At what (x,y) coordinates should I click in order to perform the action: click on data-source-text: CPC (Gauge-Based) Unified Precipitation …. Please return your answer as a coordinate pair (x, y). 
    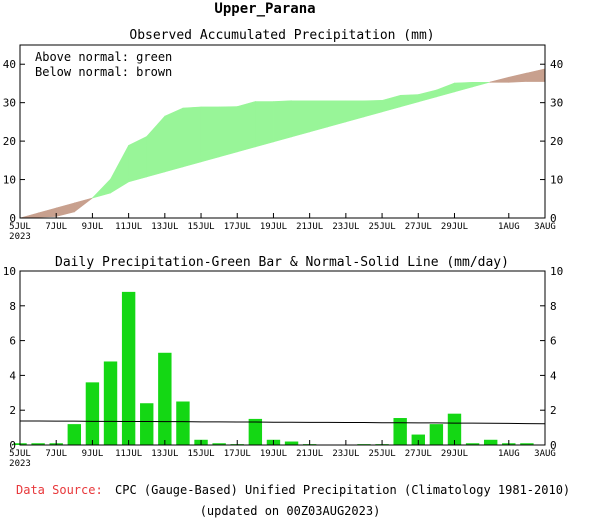
    Looking at the image, I should click on (342, 490).